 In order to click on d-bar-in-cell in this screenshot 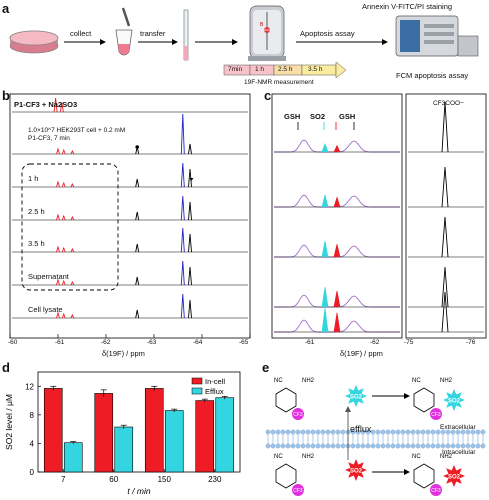, I will do `click(154, 430)`.